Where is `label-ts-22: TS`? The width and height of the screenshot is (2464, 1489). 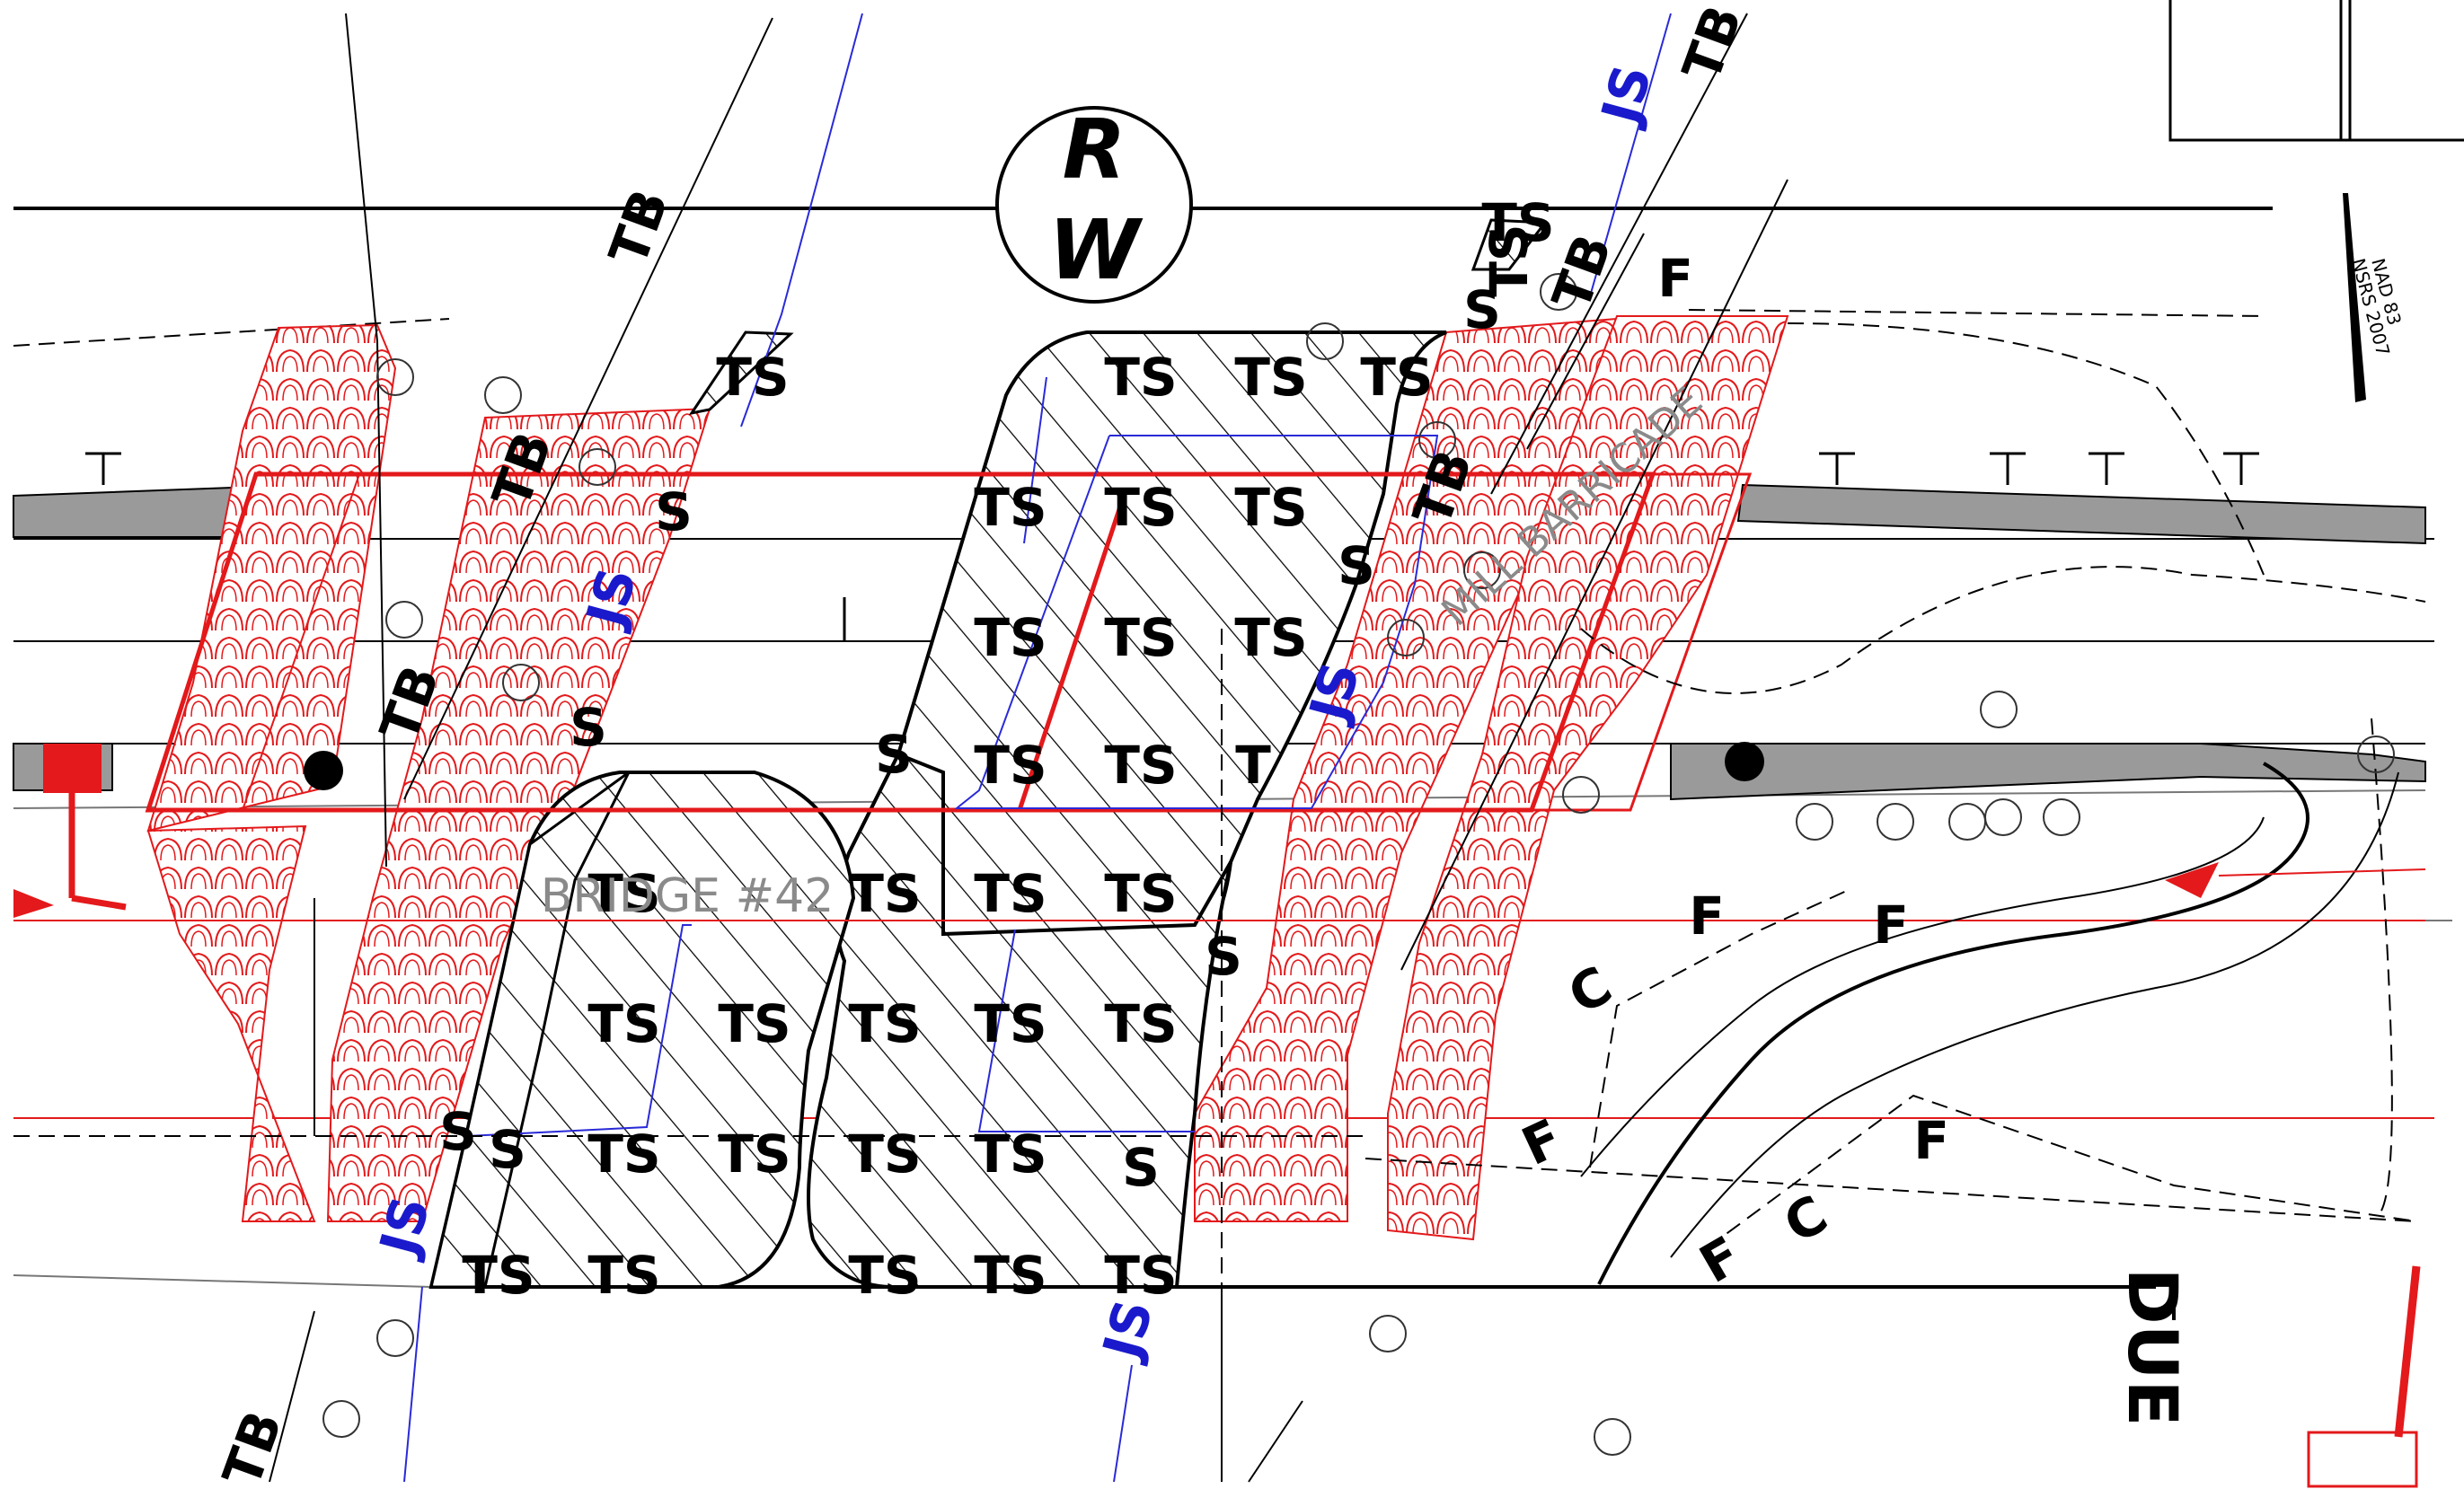
label-ts-22: TS is located at coordinates (1140, 1023).